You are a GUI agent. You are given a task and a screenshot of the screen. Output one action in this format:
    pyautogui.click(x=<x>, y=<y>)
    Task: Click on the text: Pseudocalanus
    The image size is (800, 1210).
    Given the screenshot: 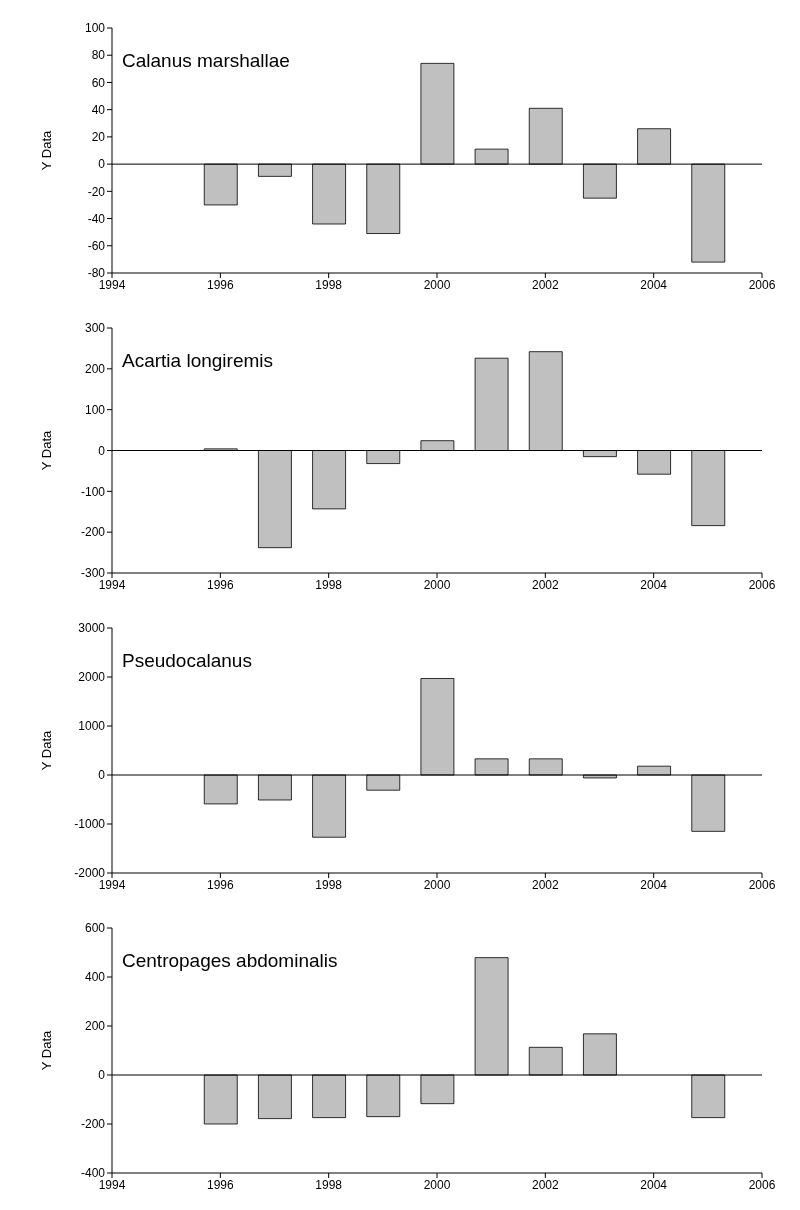 What is the action you would take?
    pyautogui.click(x=187, y=661)
    